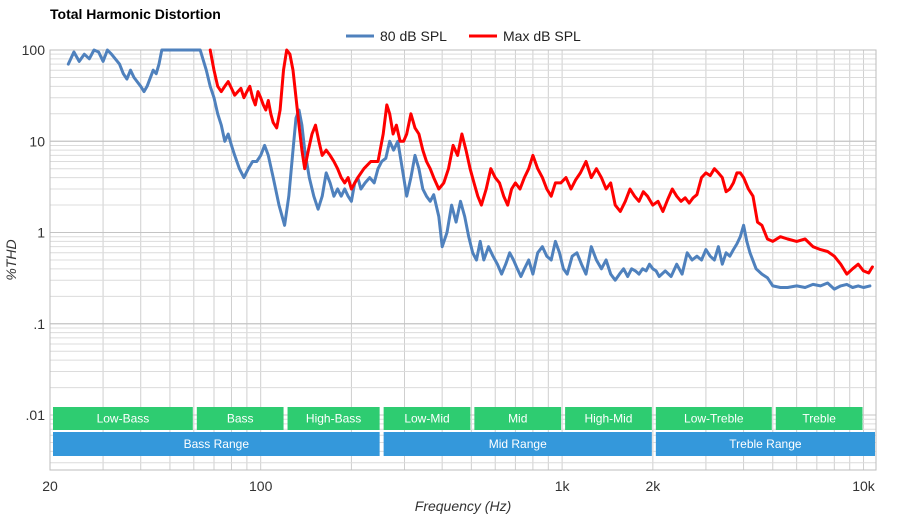 The width and height of the screenshot is (900, 520). I want to click on band-label: Bass Range, so click(217, 444).